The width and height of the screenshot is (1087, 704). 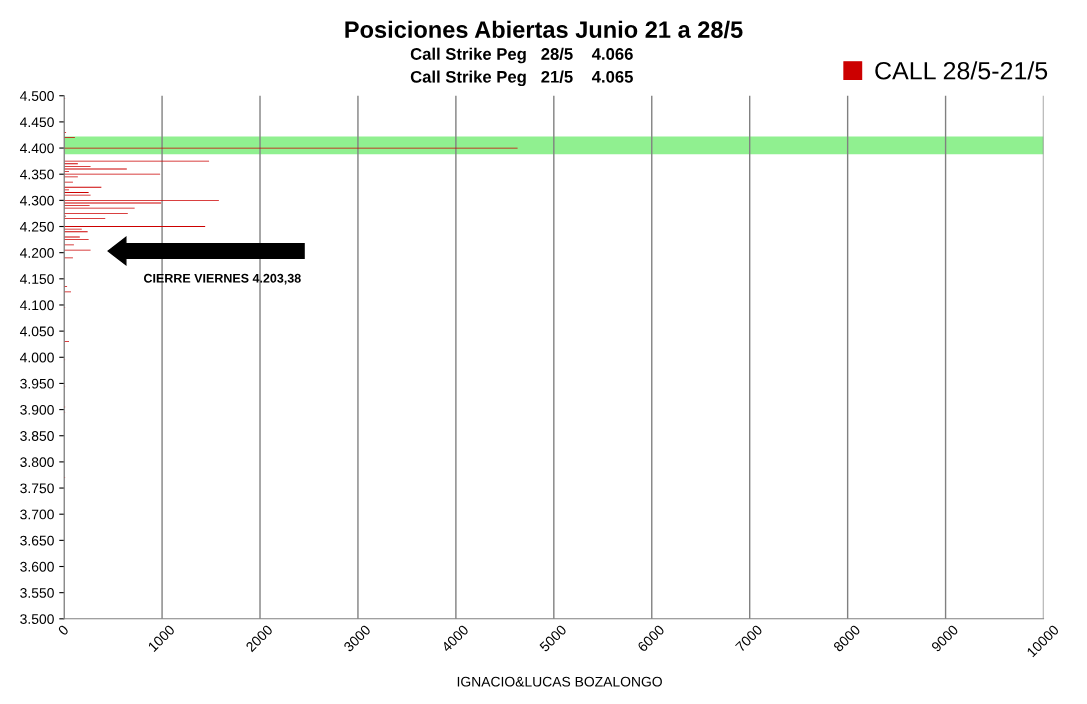 I want to click on y-tick-label: 3.700, so click(x=37, y=514).